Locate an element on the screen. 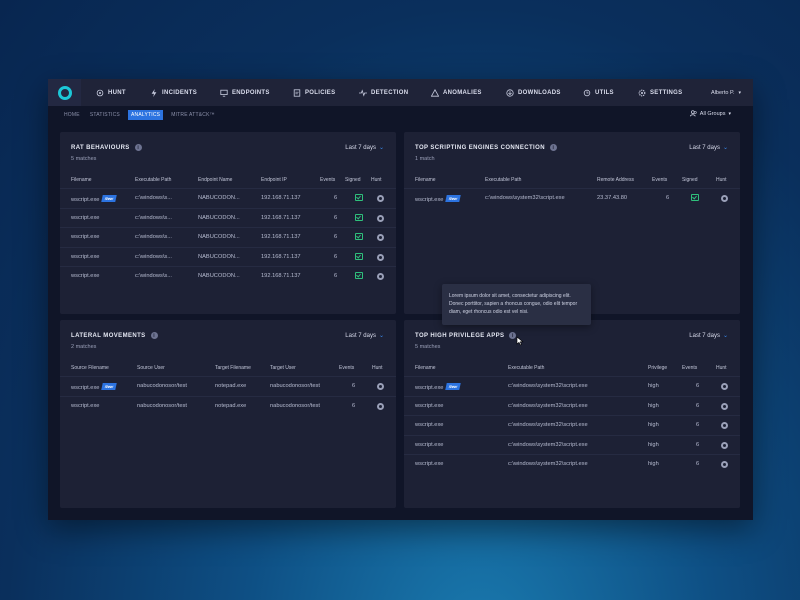 This screenshot has width=800, height=600. tab-mitre: MITRE ATT&CK™ is located at coordinates (193, 114).